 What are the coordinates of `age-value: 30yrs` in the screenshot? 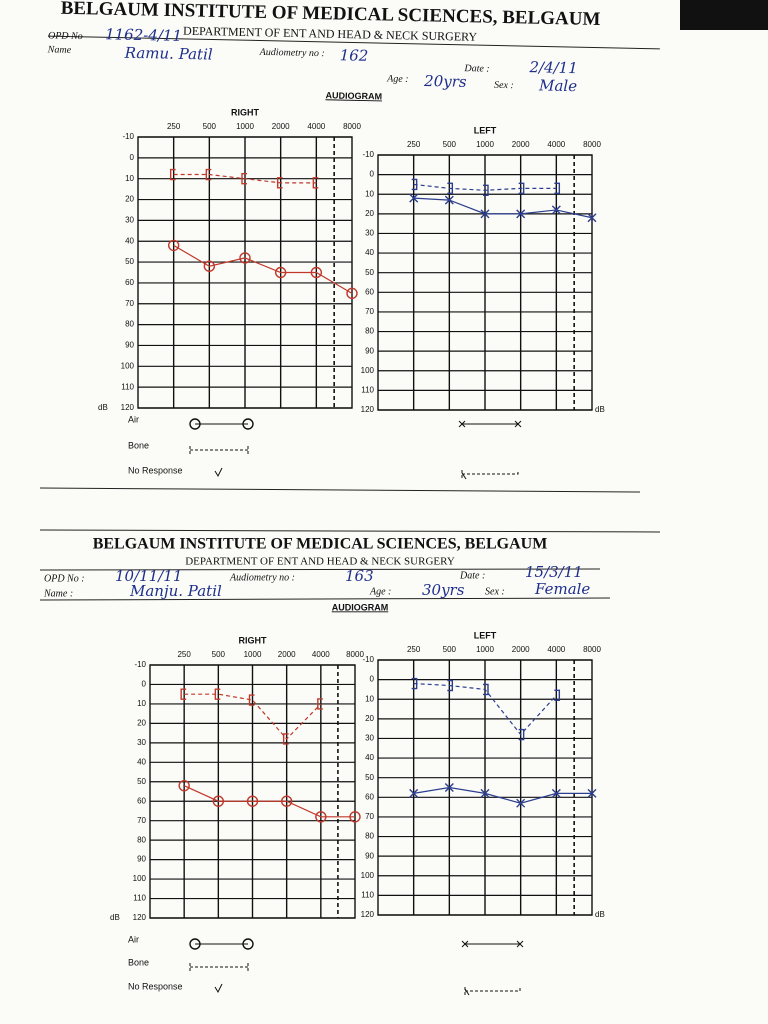 It's located at (443, 590).